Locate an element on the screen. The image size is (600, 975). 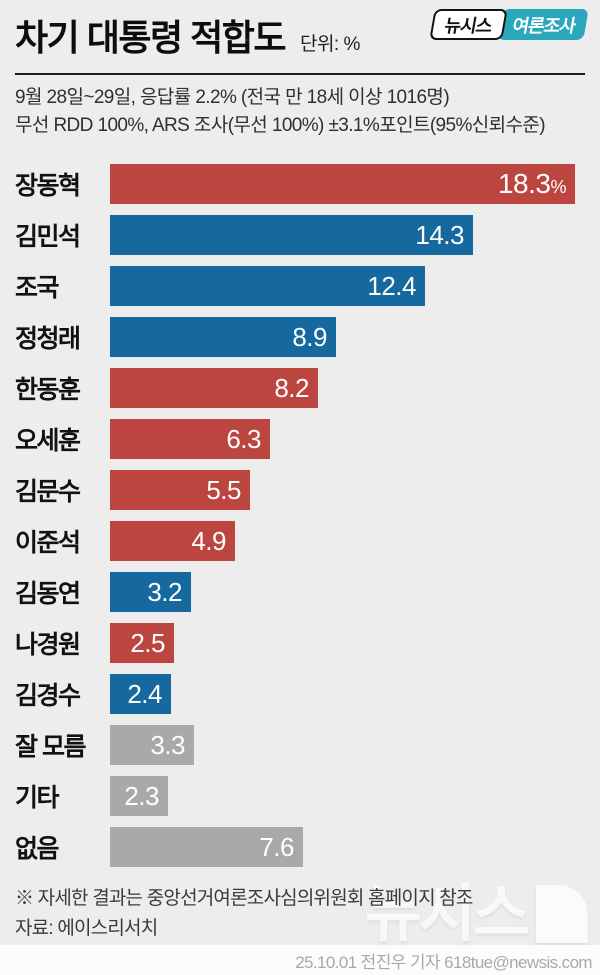
bar: 5.5 is located at coordinates (180, 490).